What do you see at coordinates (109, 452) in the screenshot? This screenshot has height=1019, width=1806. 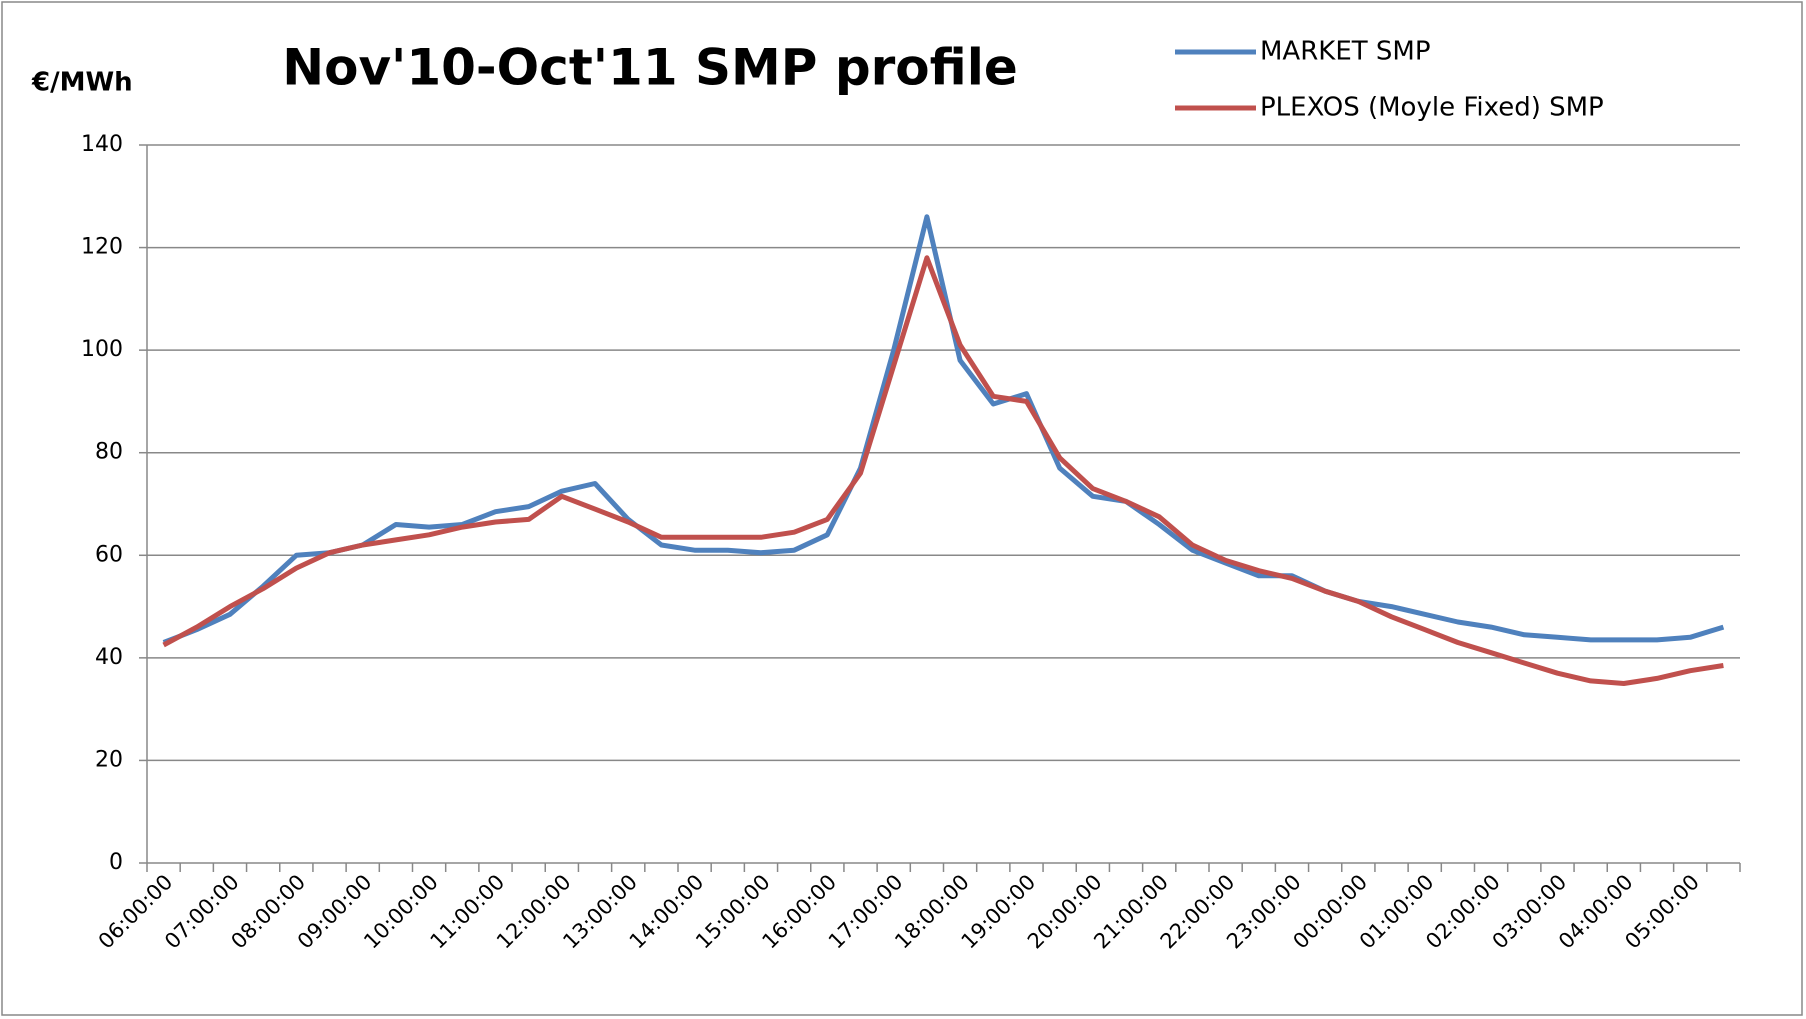 I see `y-tick-label: 80` at bounding box center [109, 452].